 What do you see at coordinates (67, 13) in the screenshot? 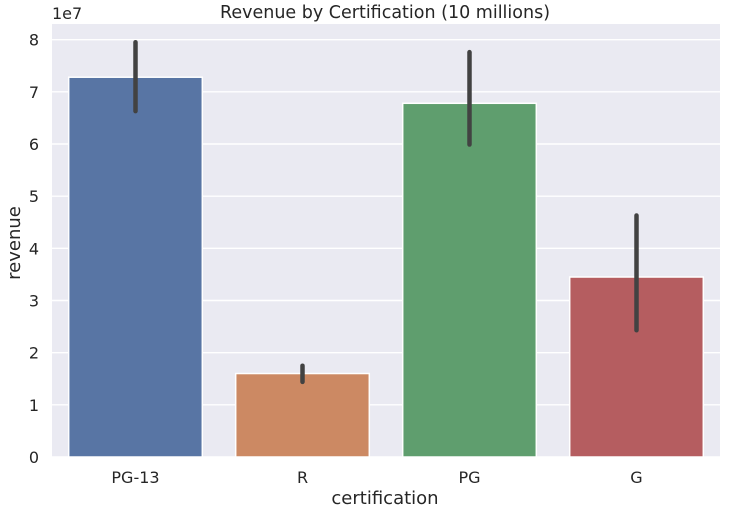
I see `y-scale-label: 1e7` at bounding box center [67, 13].